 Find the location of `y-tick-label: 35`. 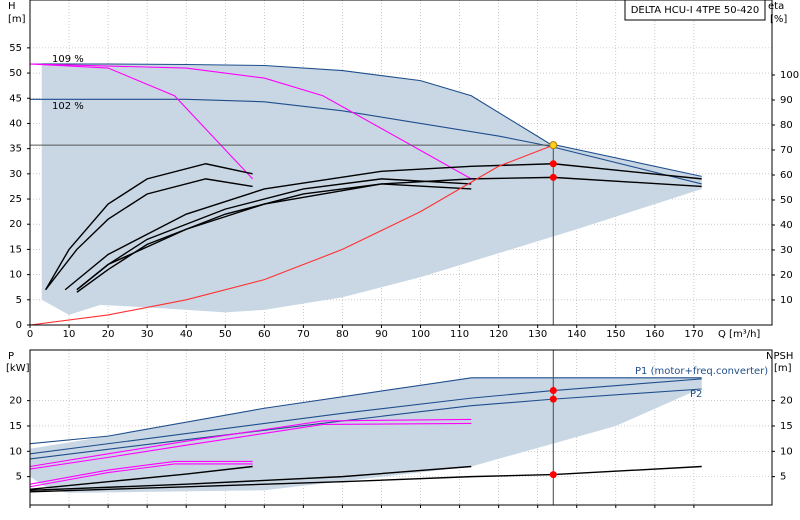

y-tick-label: 35 is located at coordinates (15, 149).